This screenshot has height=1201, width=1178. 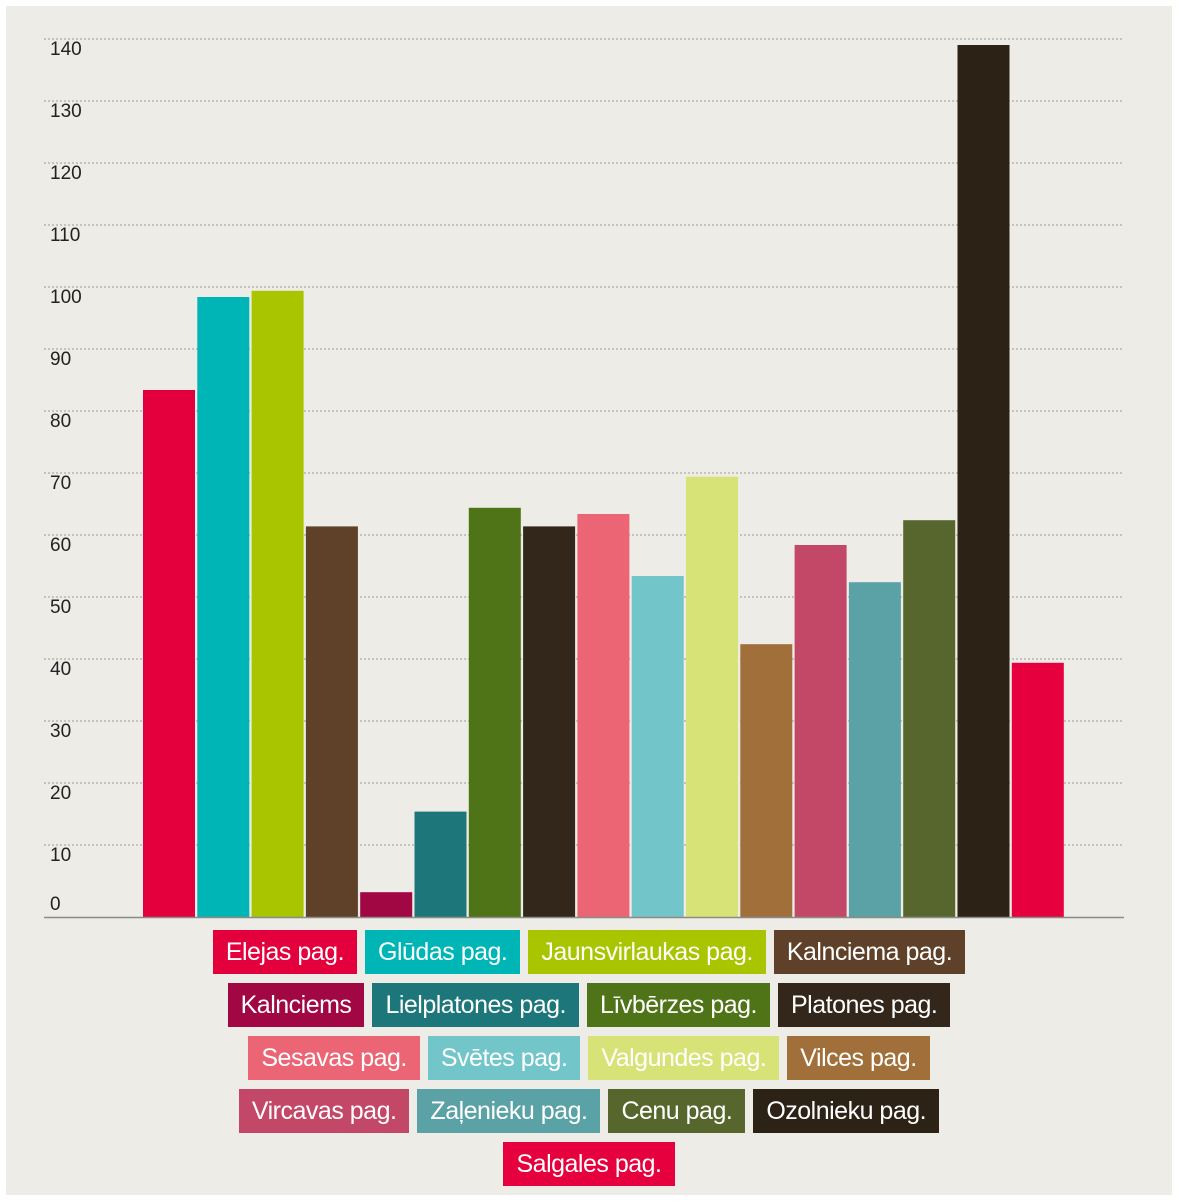 I want to click on legend-item: Kalnciems, so click(x=296, y=1005).